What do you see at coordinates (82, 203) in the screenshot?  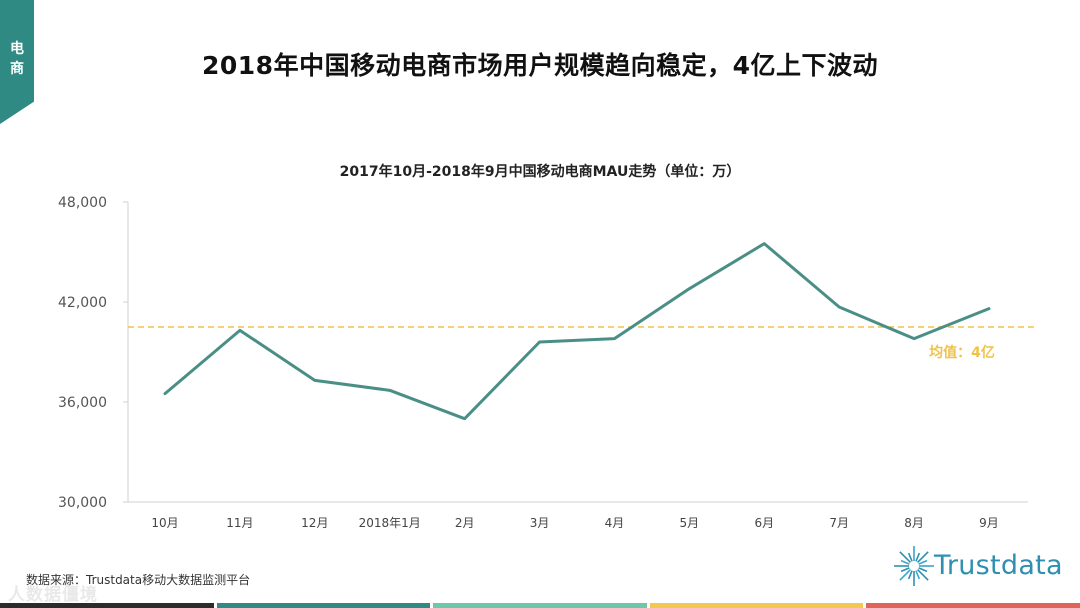 I see `y-tick-label: 48,000` at bounding box center [82, 203].